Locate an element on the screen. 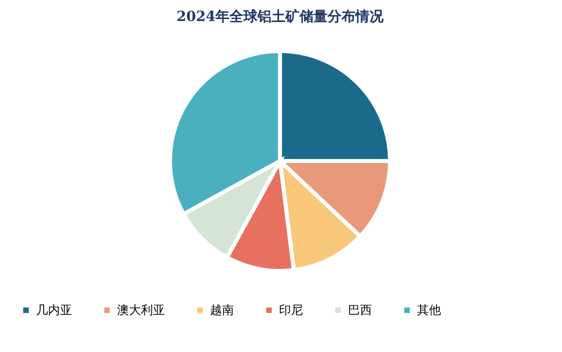 Image resolution: width=562 pixels, height=352 pixels. chart-title: 2024年全球铝土矿储量分布情况 is located at coordinates (280, 16).